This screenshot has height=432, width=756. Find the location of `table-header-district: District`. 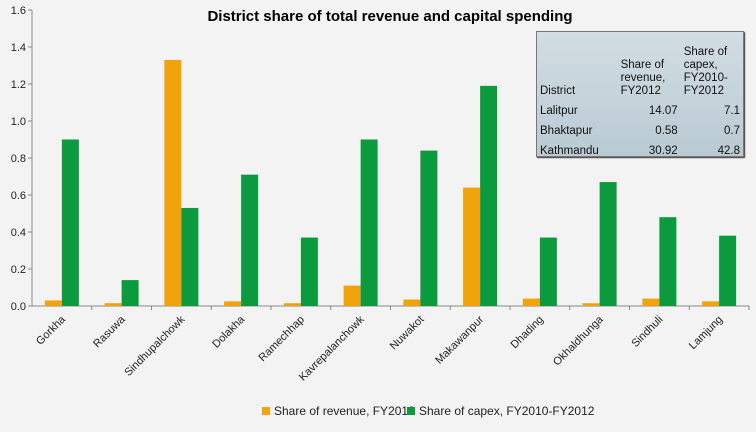

table-header-district: District is located at coordinates (558, 91).